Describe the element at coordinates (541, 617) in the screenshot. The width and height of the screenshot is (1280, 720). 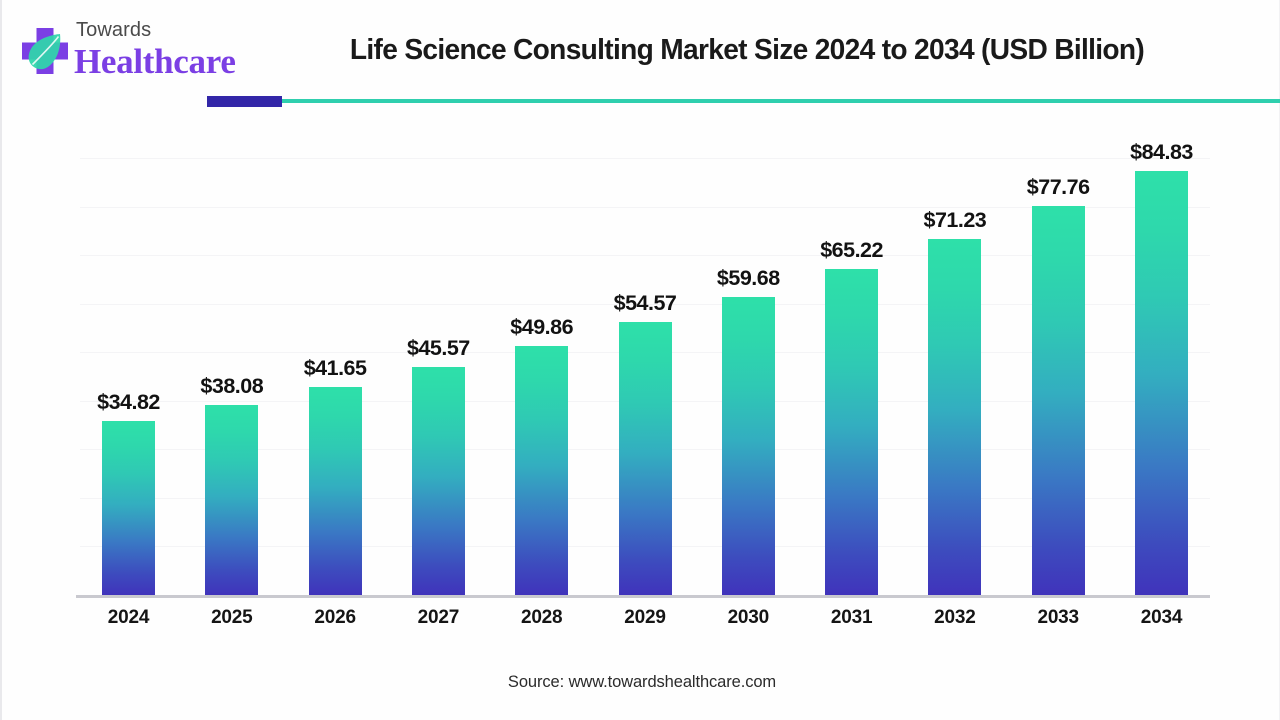
I see `x-tick-label: 2028` at that location.